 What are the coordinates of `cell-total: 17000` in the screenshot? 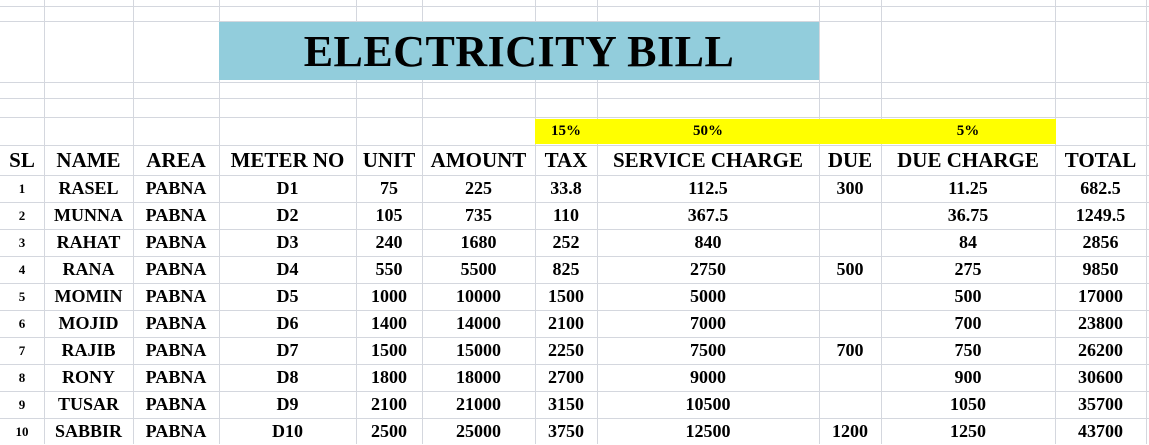 It's located at (1100, 296).